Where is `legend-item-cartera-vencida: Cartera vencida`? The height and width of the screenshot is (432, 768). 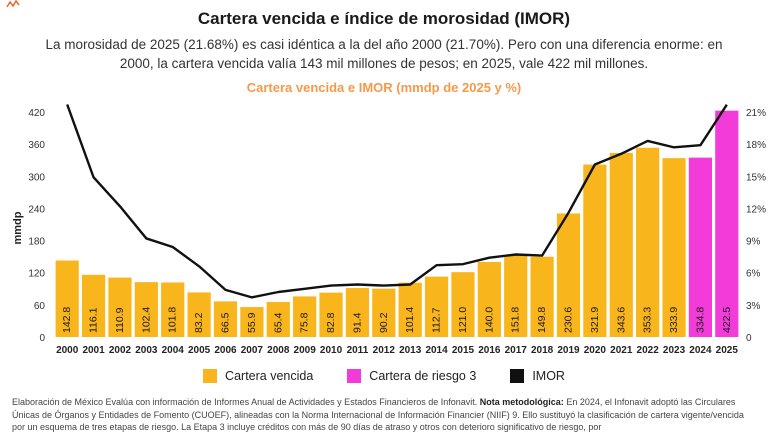 legend-item-cartera-vencida: Cartera vencida is located at coordinates (258, 376).